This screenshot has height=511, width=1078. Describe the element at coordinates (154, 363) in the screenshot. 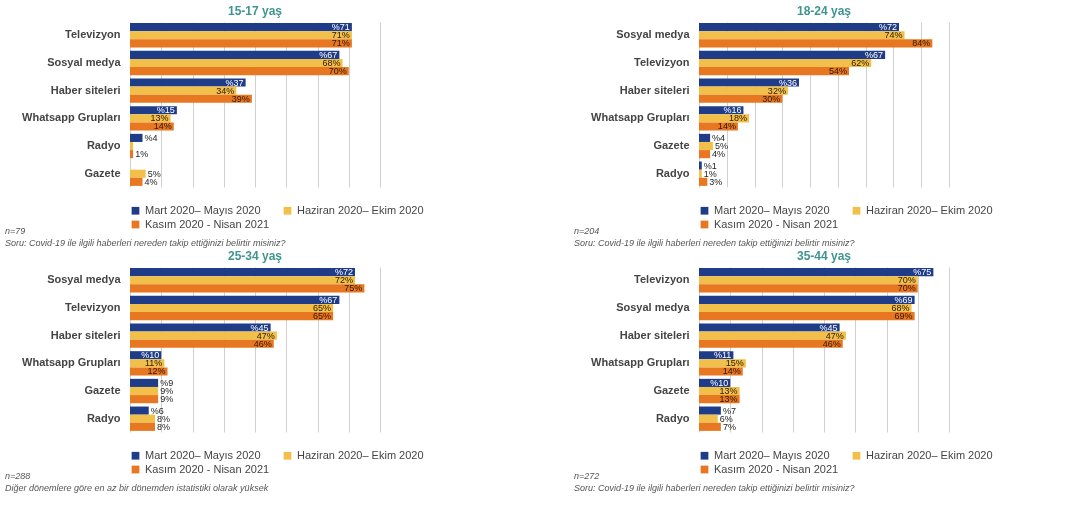

I see `data-label: 11%` at that location.